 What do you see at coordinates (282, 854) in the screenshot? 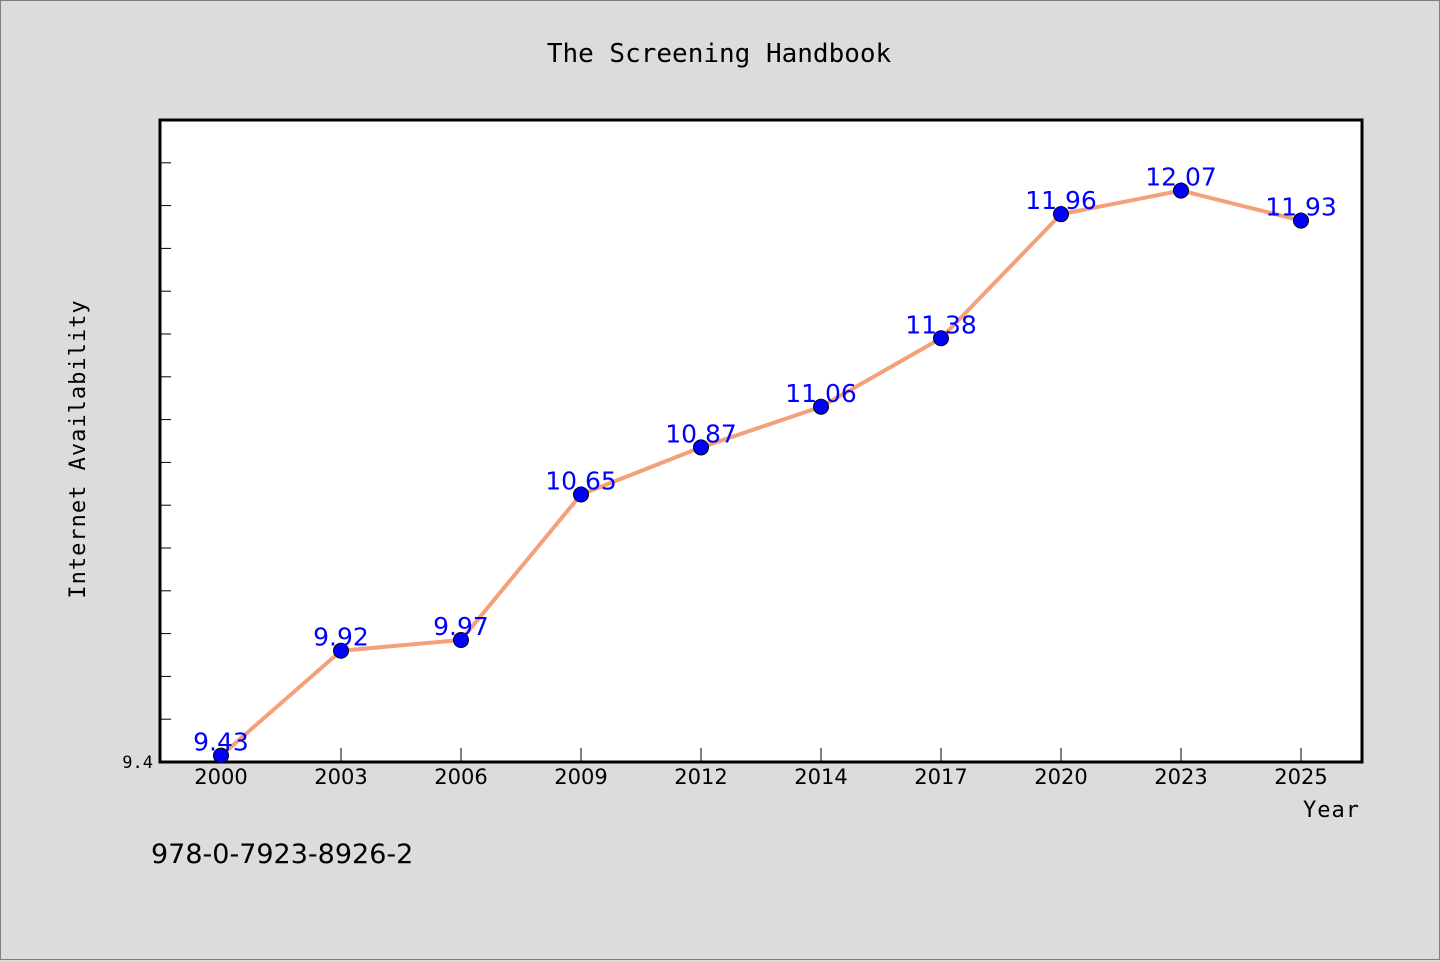
I see `isbn-text: 978-0-7923-8926-2` at bounding box center [282, 854].